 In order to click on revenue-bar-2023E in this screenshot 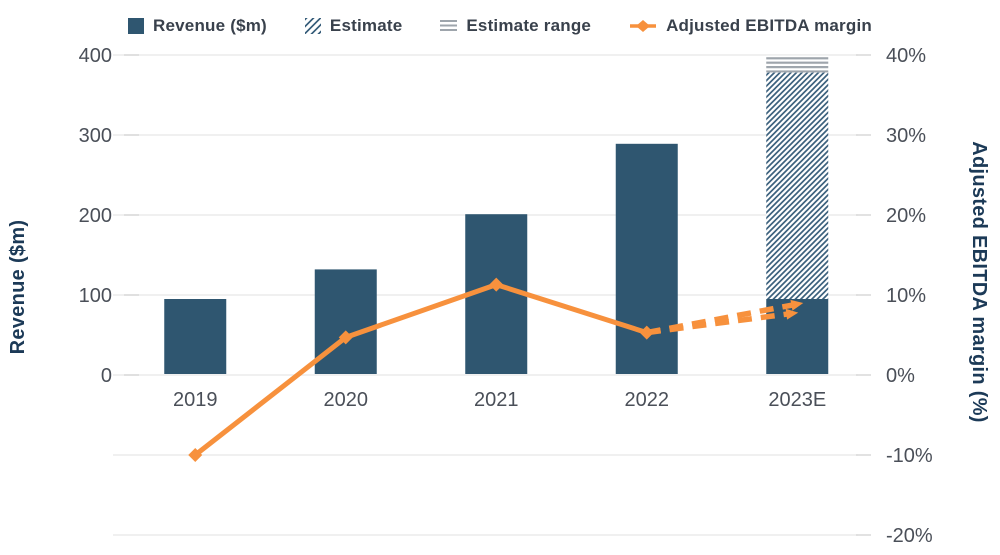, I will do `click(797, 336)`.